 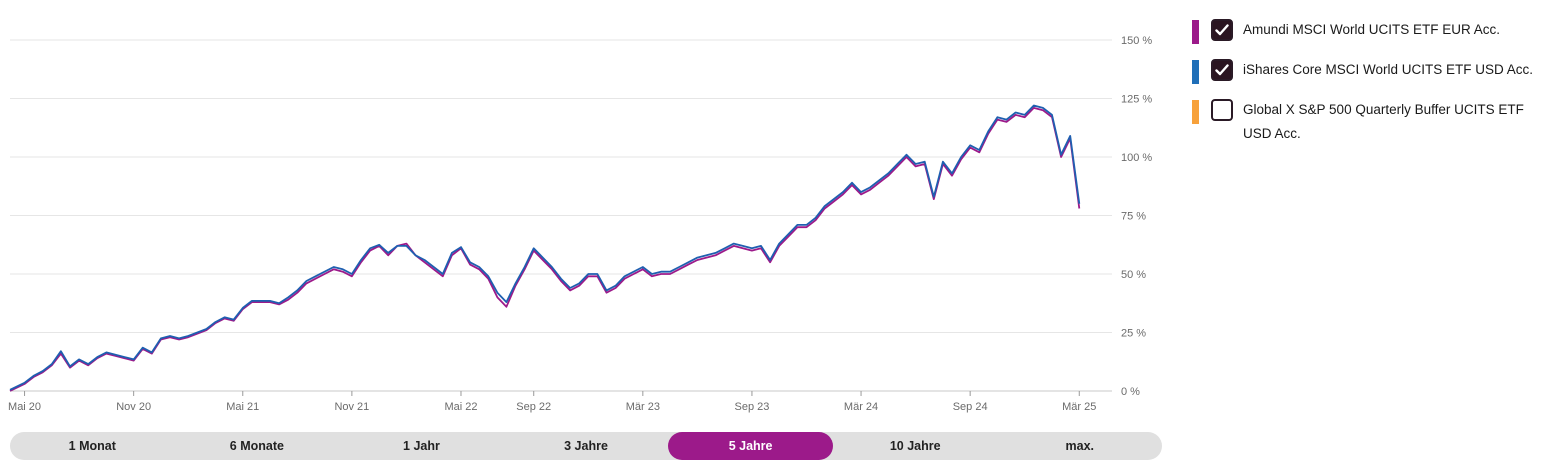 I want to click on range-button-5-jahre: 5 Jahre, so click(x=750, y=446).